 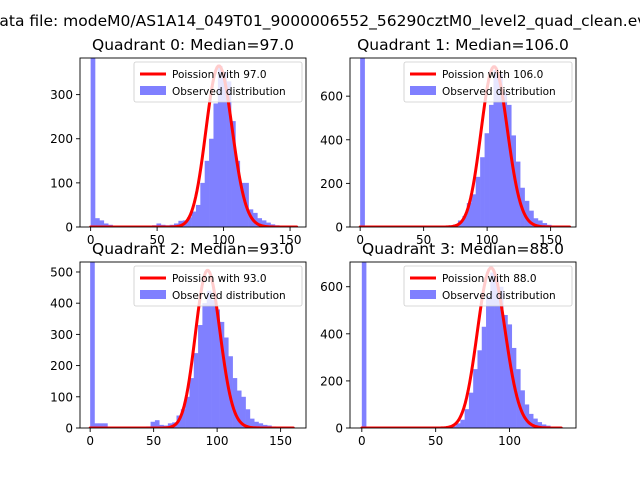 What do you see at coordinates (193, 249) in the screenshot?
I see `subplot-title: Quadrant 2: Median=93.0` at bounding box center [193, 249].